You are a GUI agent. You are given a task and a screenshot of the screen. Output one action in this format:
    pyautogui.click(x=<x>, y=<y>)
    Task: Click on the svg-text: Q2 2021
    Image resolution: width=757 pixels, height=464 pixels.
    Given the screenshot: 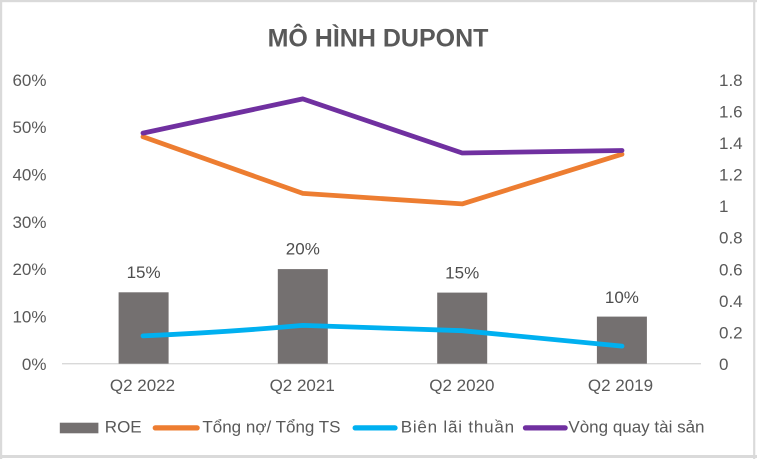 What is the action you would take?
    pyautogui.click(x=302, y=385)
    